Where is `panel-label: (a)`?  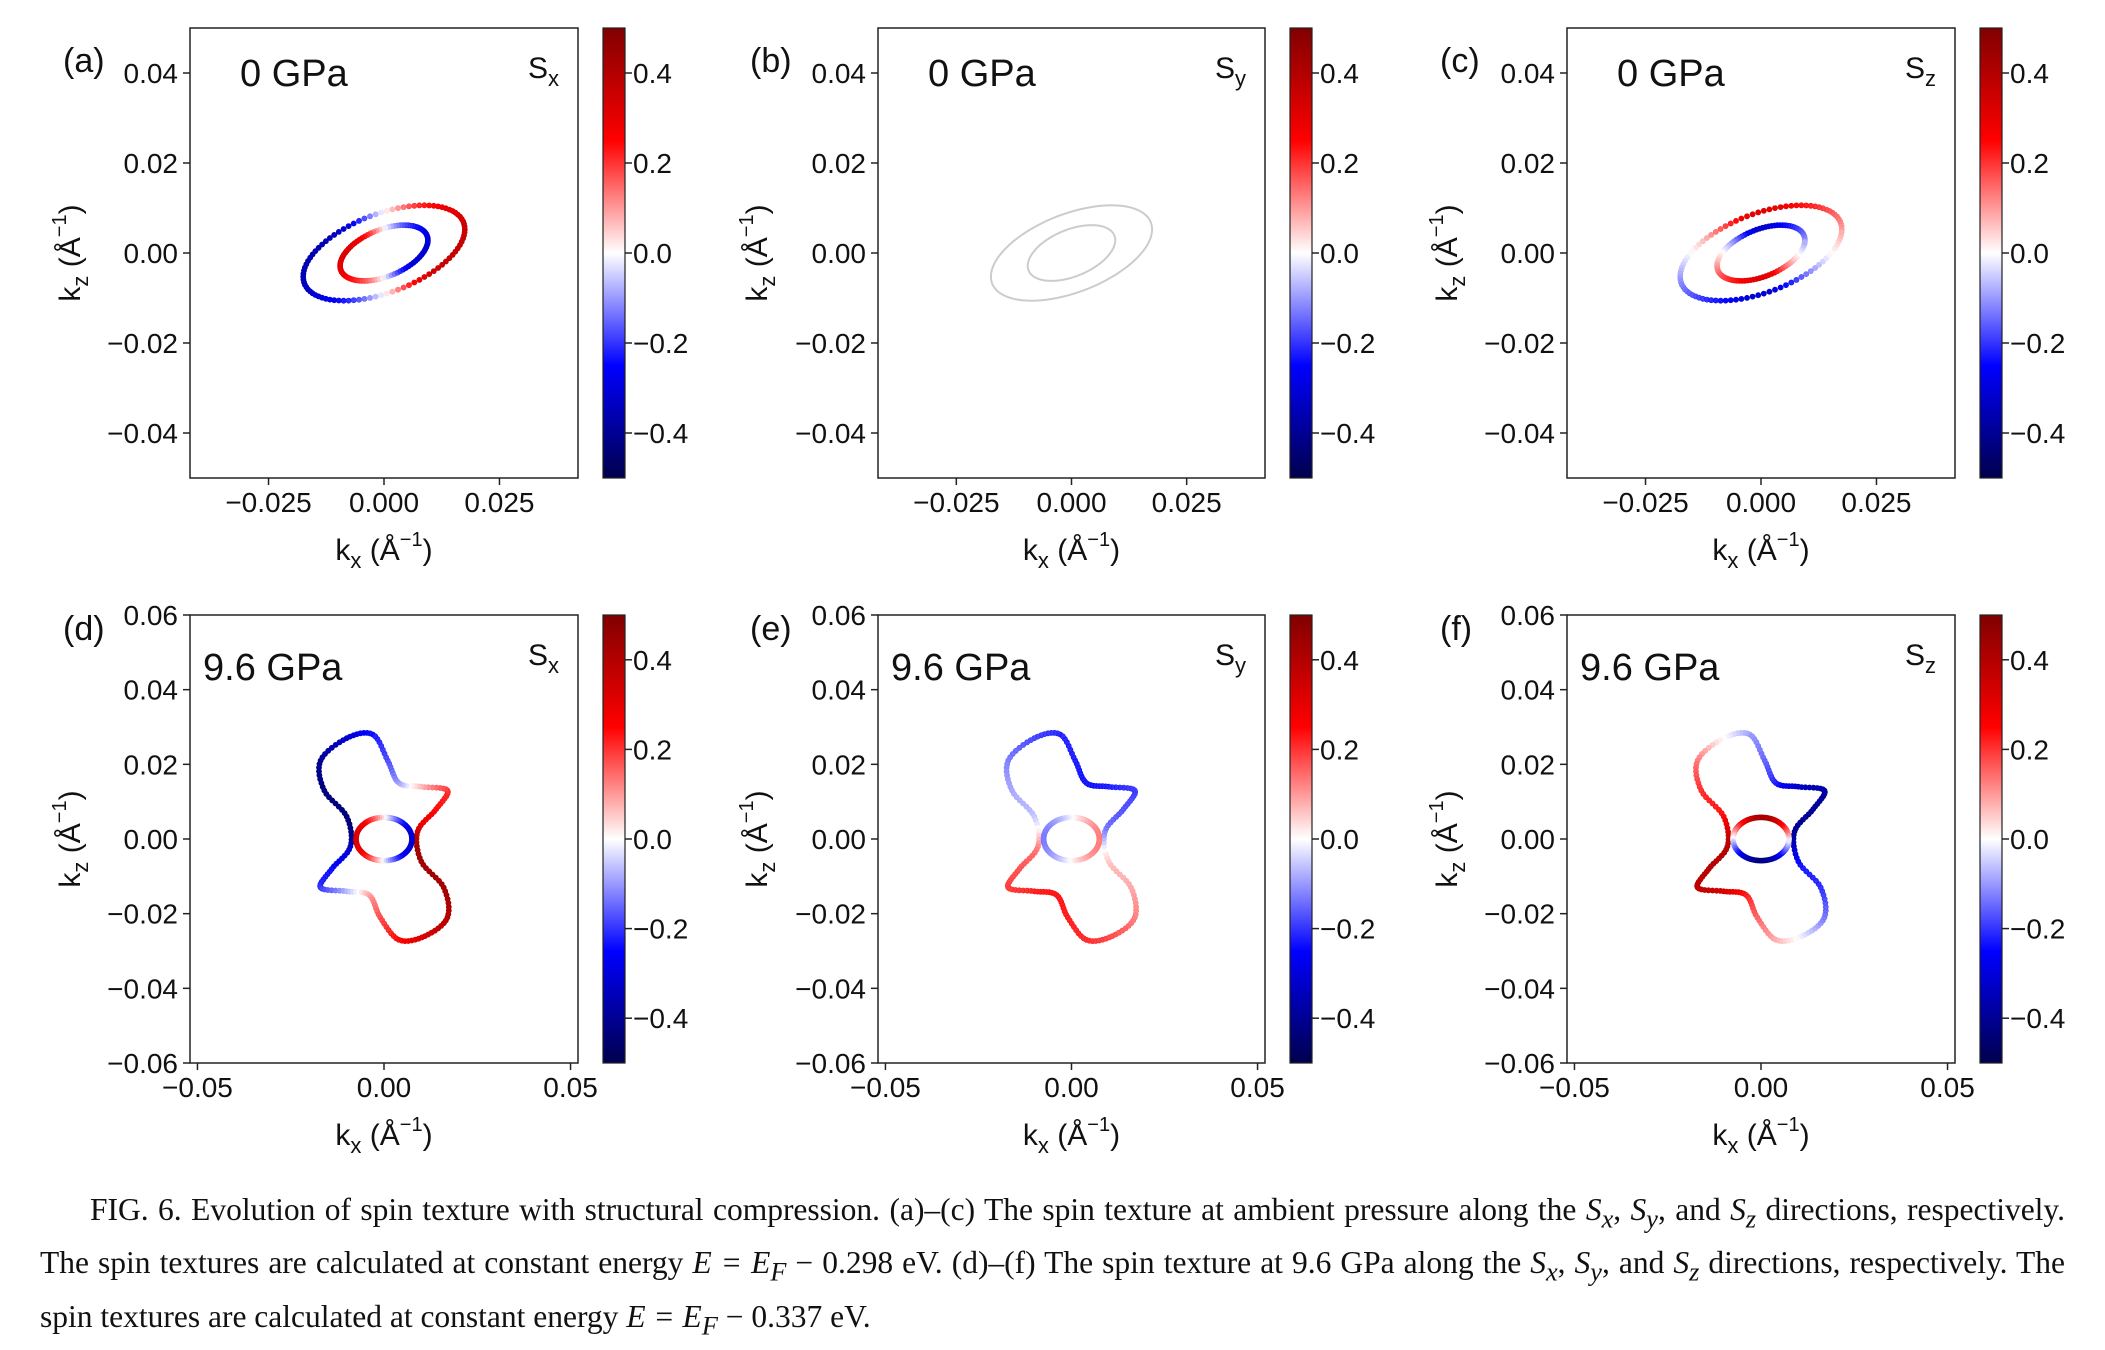 panel-label: (a) is located at coordinates (84, 61).